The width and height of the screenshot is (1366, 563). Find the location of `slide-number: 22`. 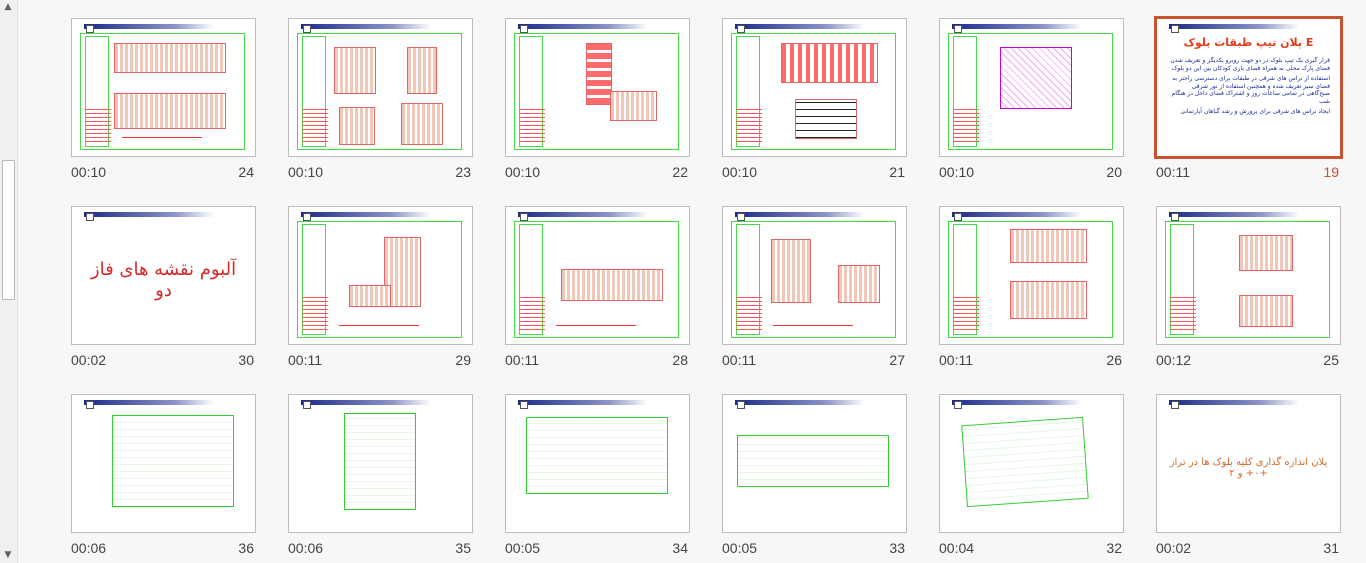

slide-number: 22 is located at coordinates (680, 172).